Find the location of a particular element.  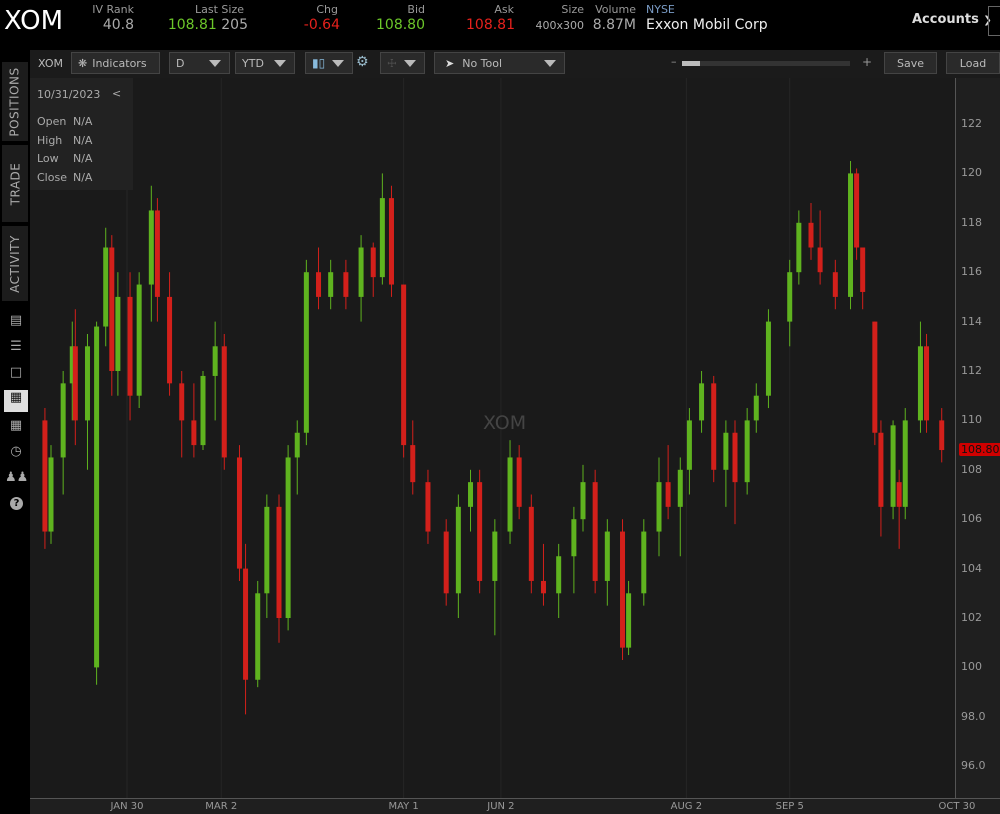

candlestick-icon: ▮▯ is located at coordinates (319, 63).